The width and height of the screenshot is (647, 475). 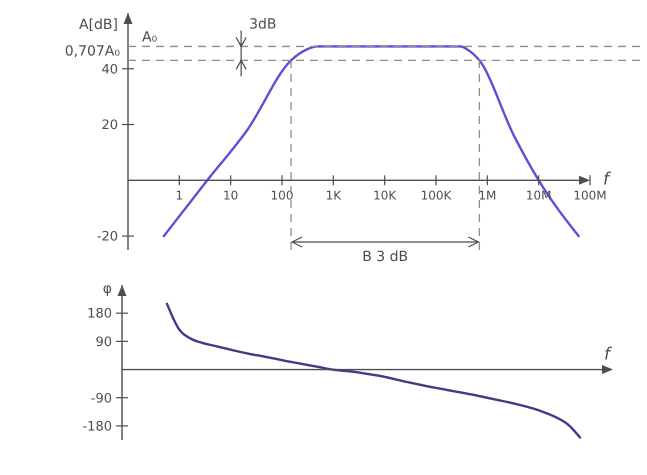 I want to click on x-tick-label: 10K, so click(x=385, y=195).